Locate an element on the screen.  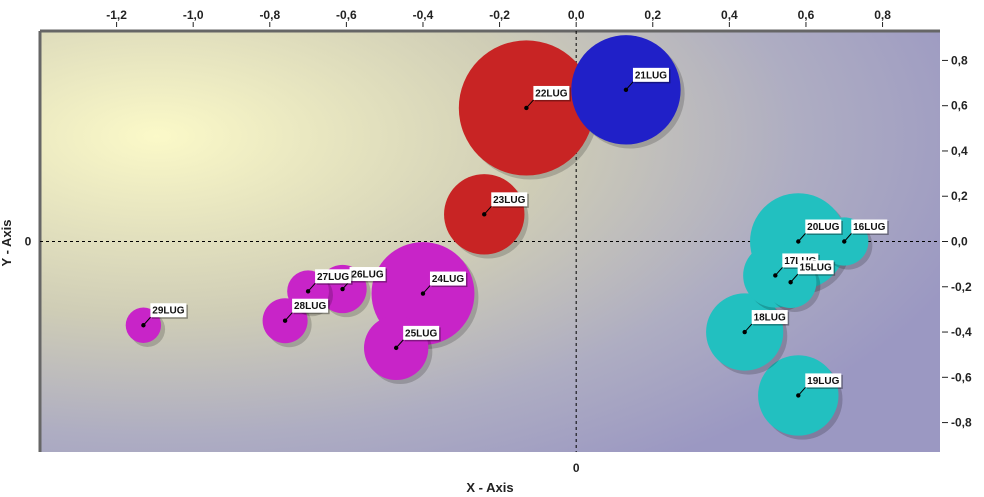
data-label-23LUG: 23LUG is located at coordinates (509, 200).